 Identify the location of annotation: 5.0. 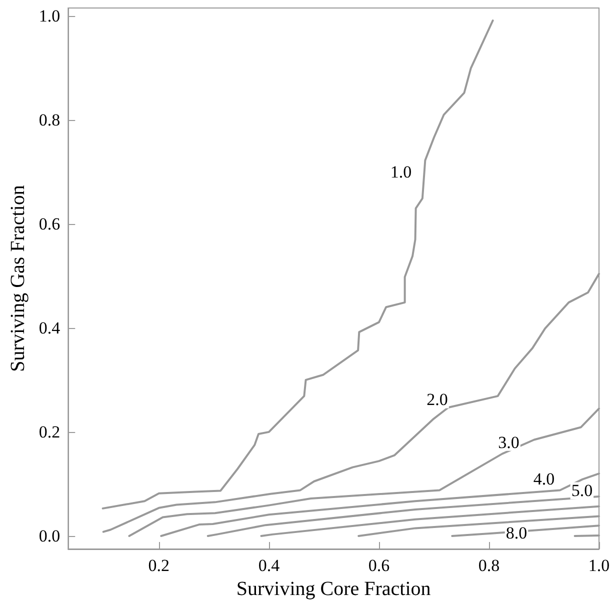
(582, 490).